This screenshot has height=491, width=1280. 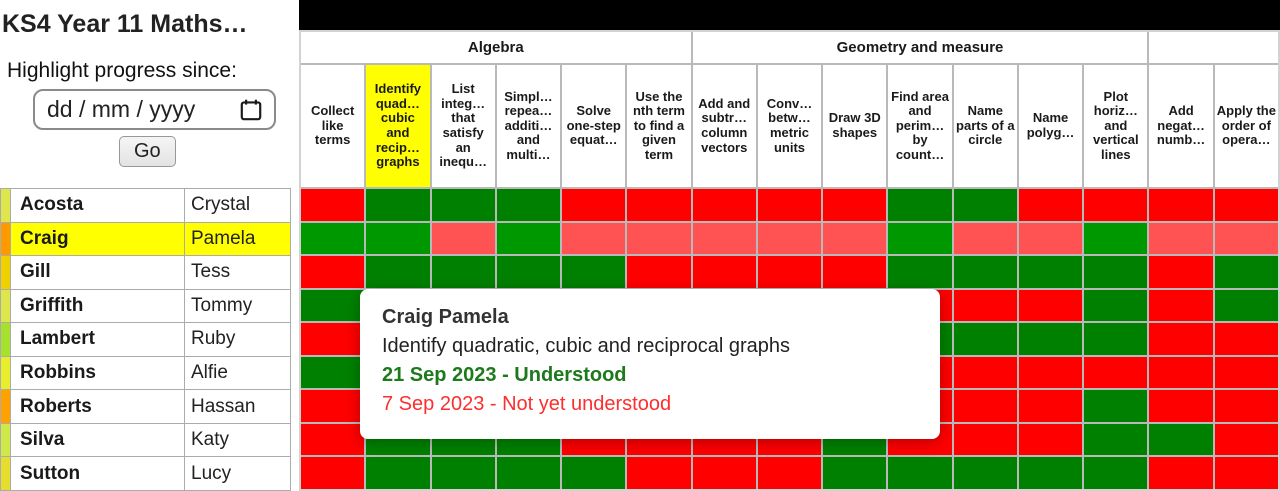 What do you see at coordinates (855, 272) in the screenshot?
I see `grid-cell-r3c9` at bounding box center [855, 272].